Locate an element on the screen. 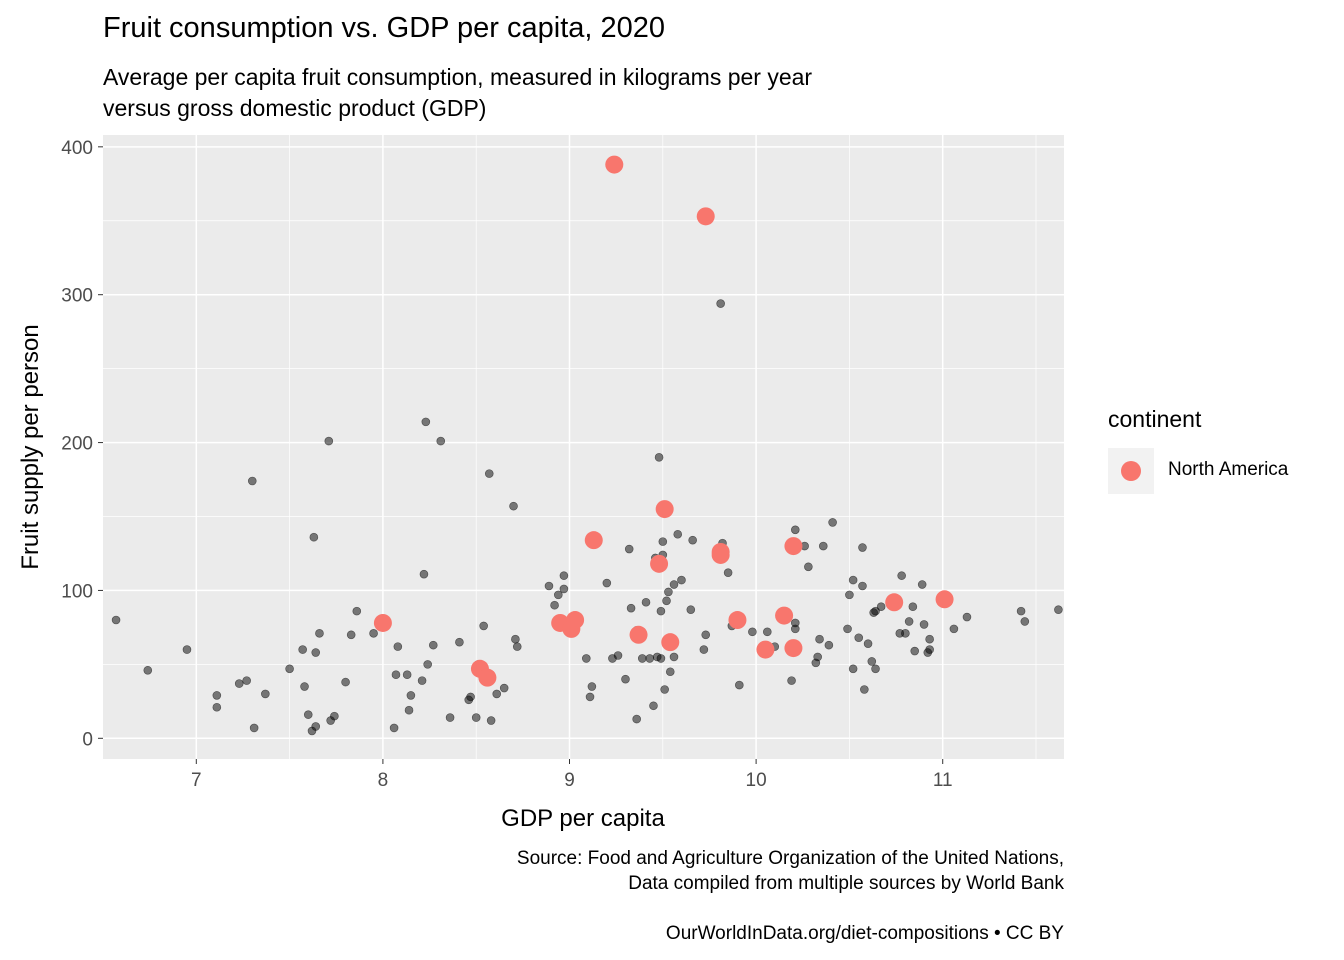 The image size is (1344, 960). legend-dot-north-america is located at coordinates (1131, 471).